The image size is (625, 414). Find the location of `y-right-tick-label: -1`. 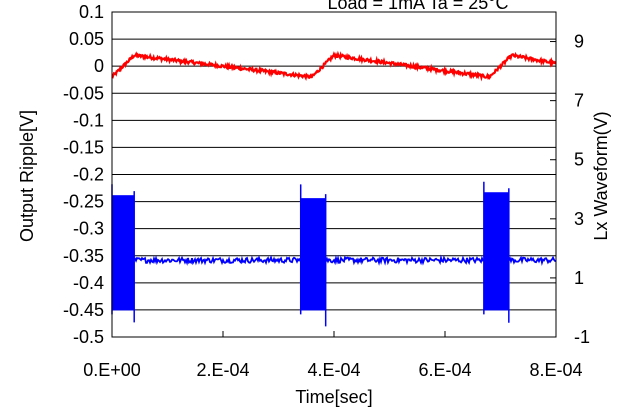

y-right-tick-label: -1 is located at coordinates (582, 337).